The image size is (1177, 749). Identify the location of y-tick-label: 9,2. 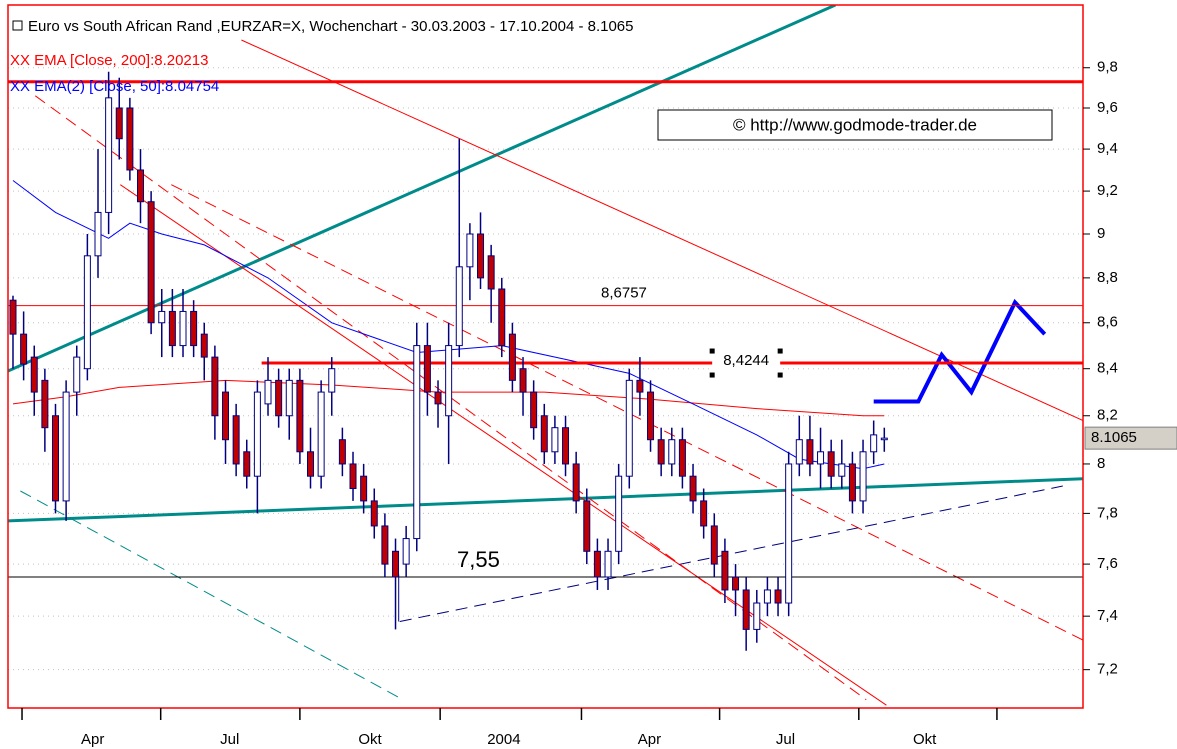
(1107, 190).